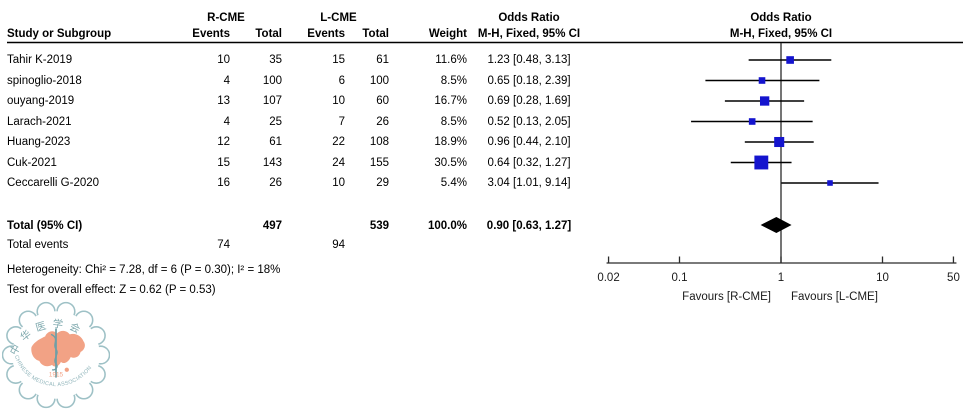 This screenshot has width=977, height=409. Describe the element at coordinates (529, 163) in the screenshot. I see `ci-text: 0.64 [0.32, 1.27]` at that location.